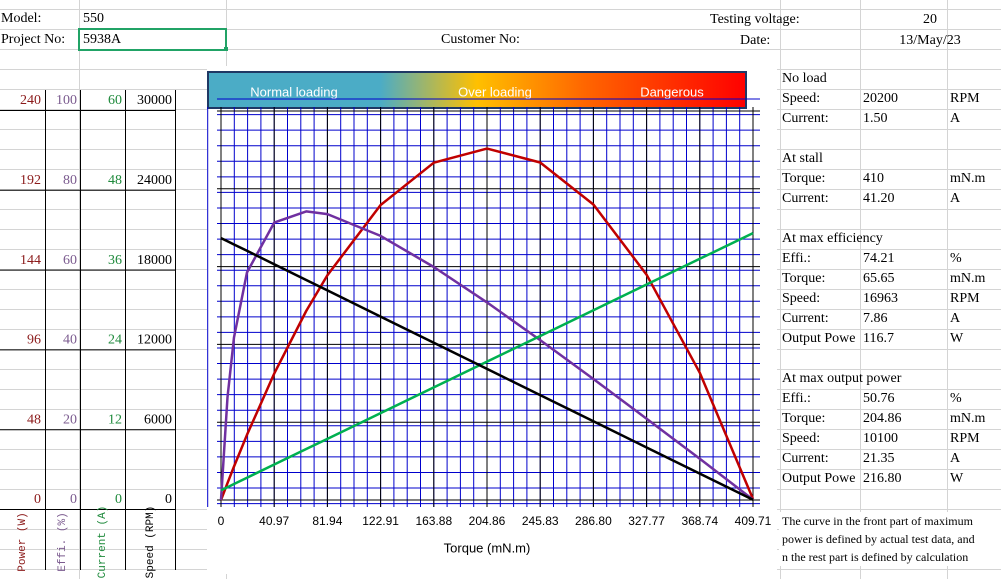  What do you see at coordinates (154, 180) in the screenshot?
I see `y-tick-label: 24000` at bounding box center [154, 180].